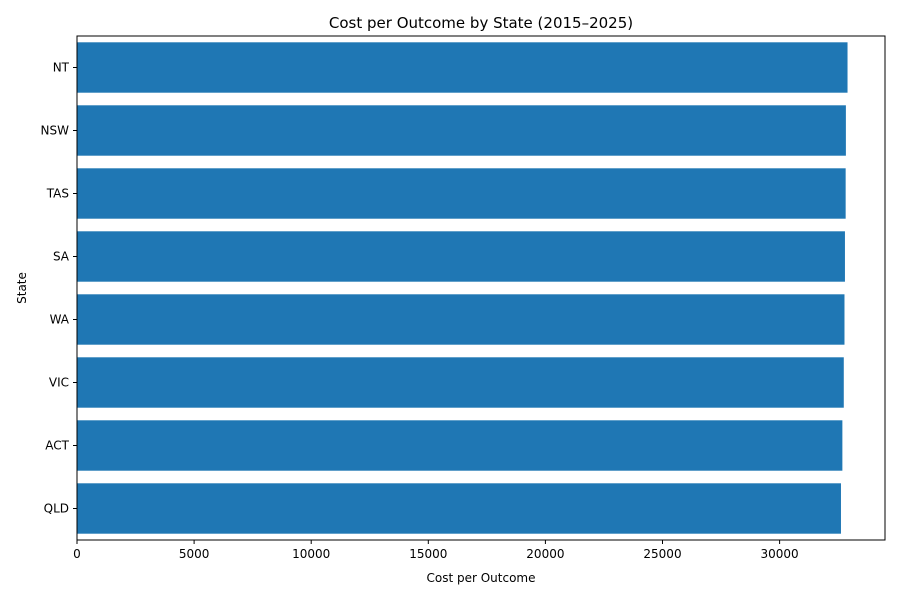  What do you see at coordinates (461, 193) in the screenshot?
I see `bar-tas` at bounding box center [461, 193].